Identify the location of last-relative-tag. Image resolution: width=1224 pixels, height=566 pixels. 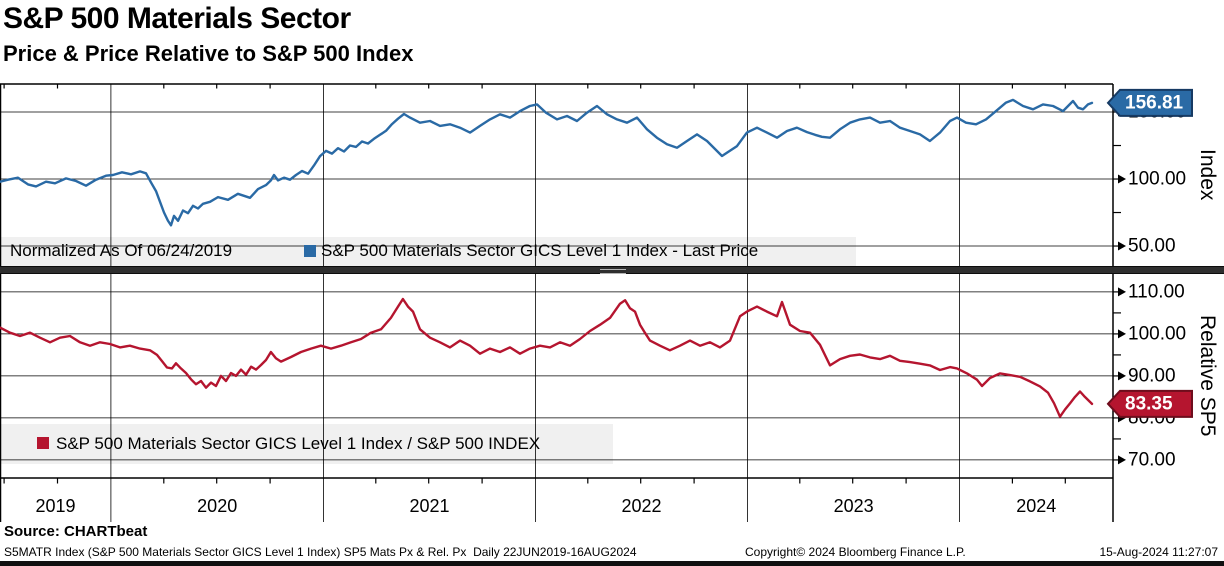
(1149, 403).